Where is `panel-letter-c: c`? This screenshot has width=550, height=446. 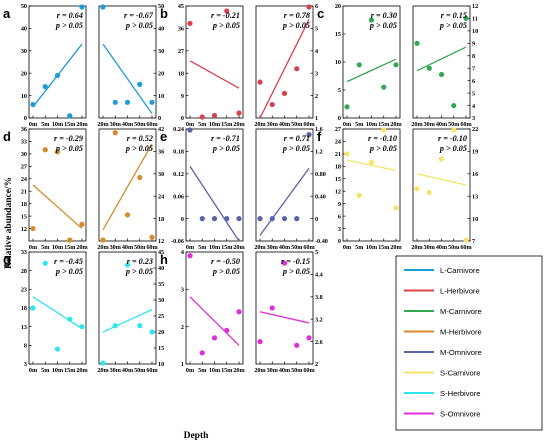 panel-letter-c: c is located at coordinates (320, 13).